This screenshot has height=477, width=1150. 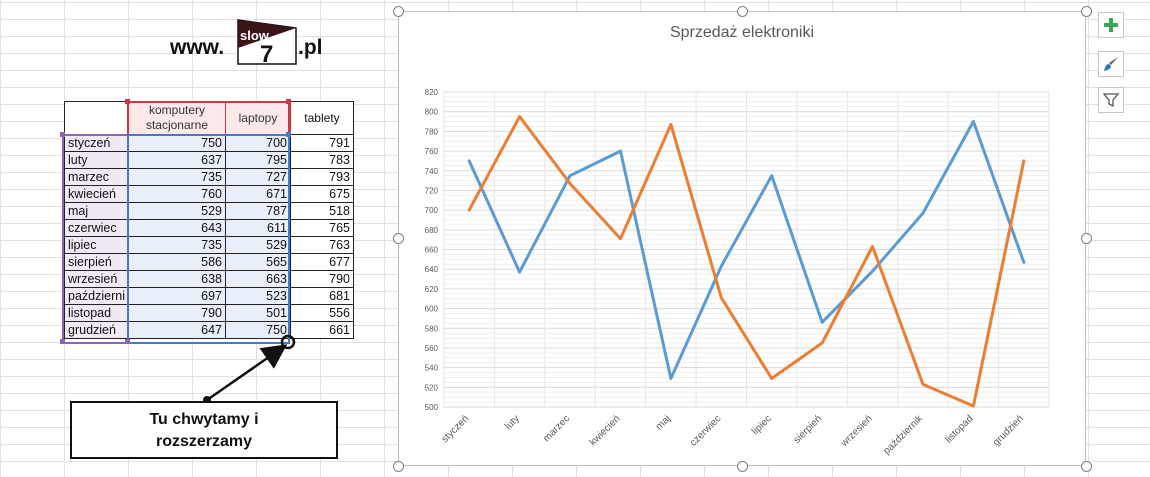 What do you see at coordinates (321, 228) in the screenshot?
I see `tablety-cell: 765` at bounding box center [321, 228].